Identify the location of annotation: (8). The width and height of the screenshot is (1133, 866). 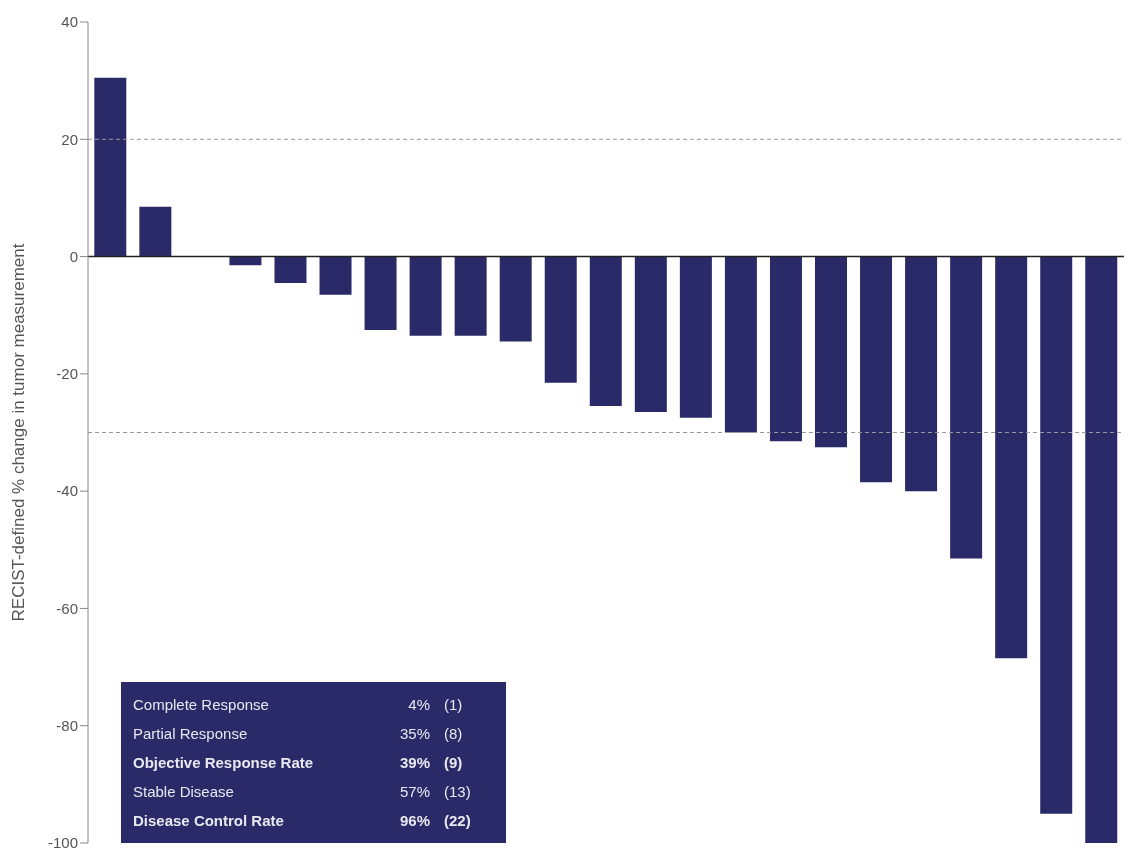
(453, 734).